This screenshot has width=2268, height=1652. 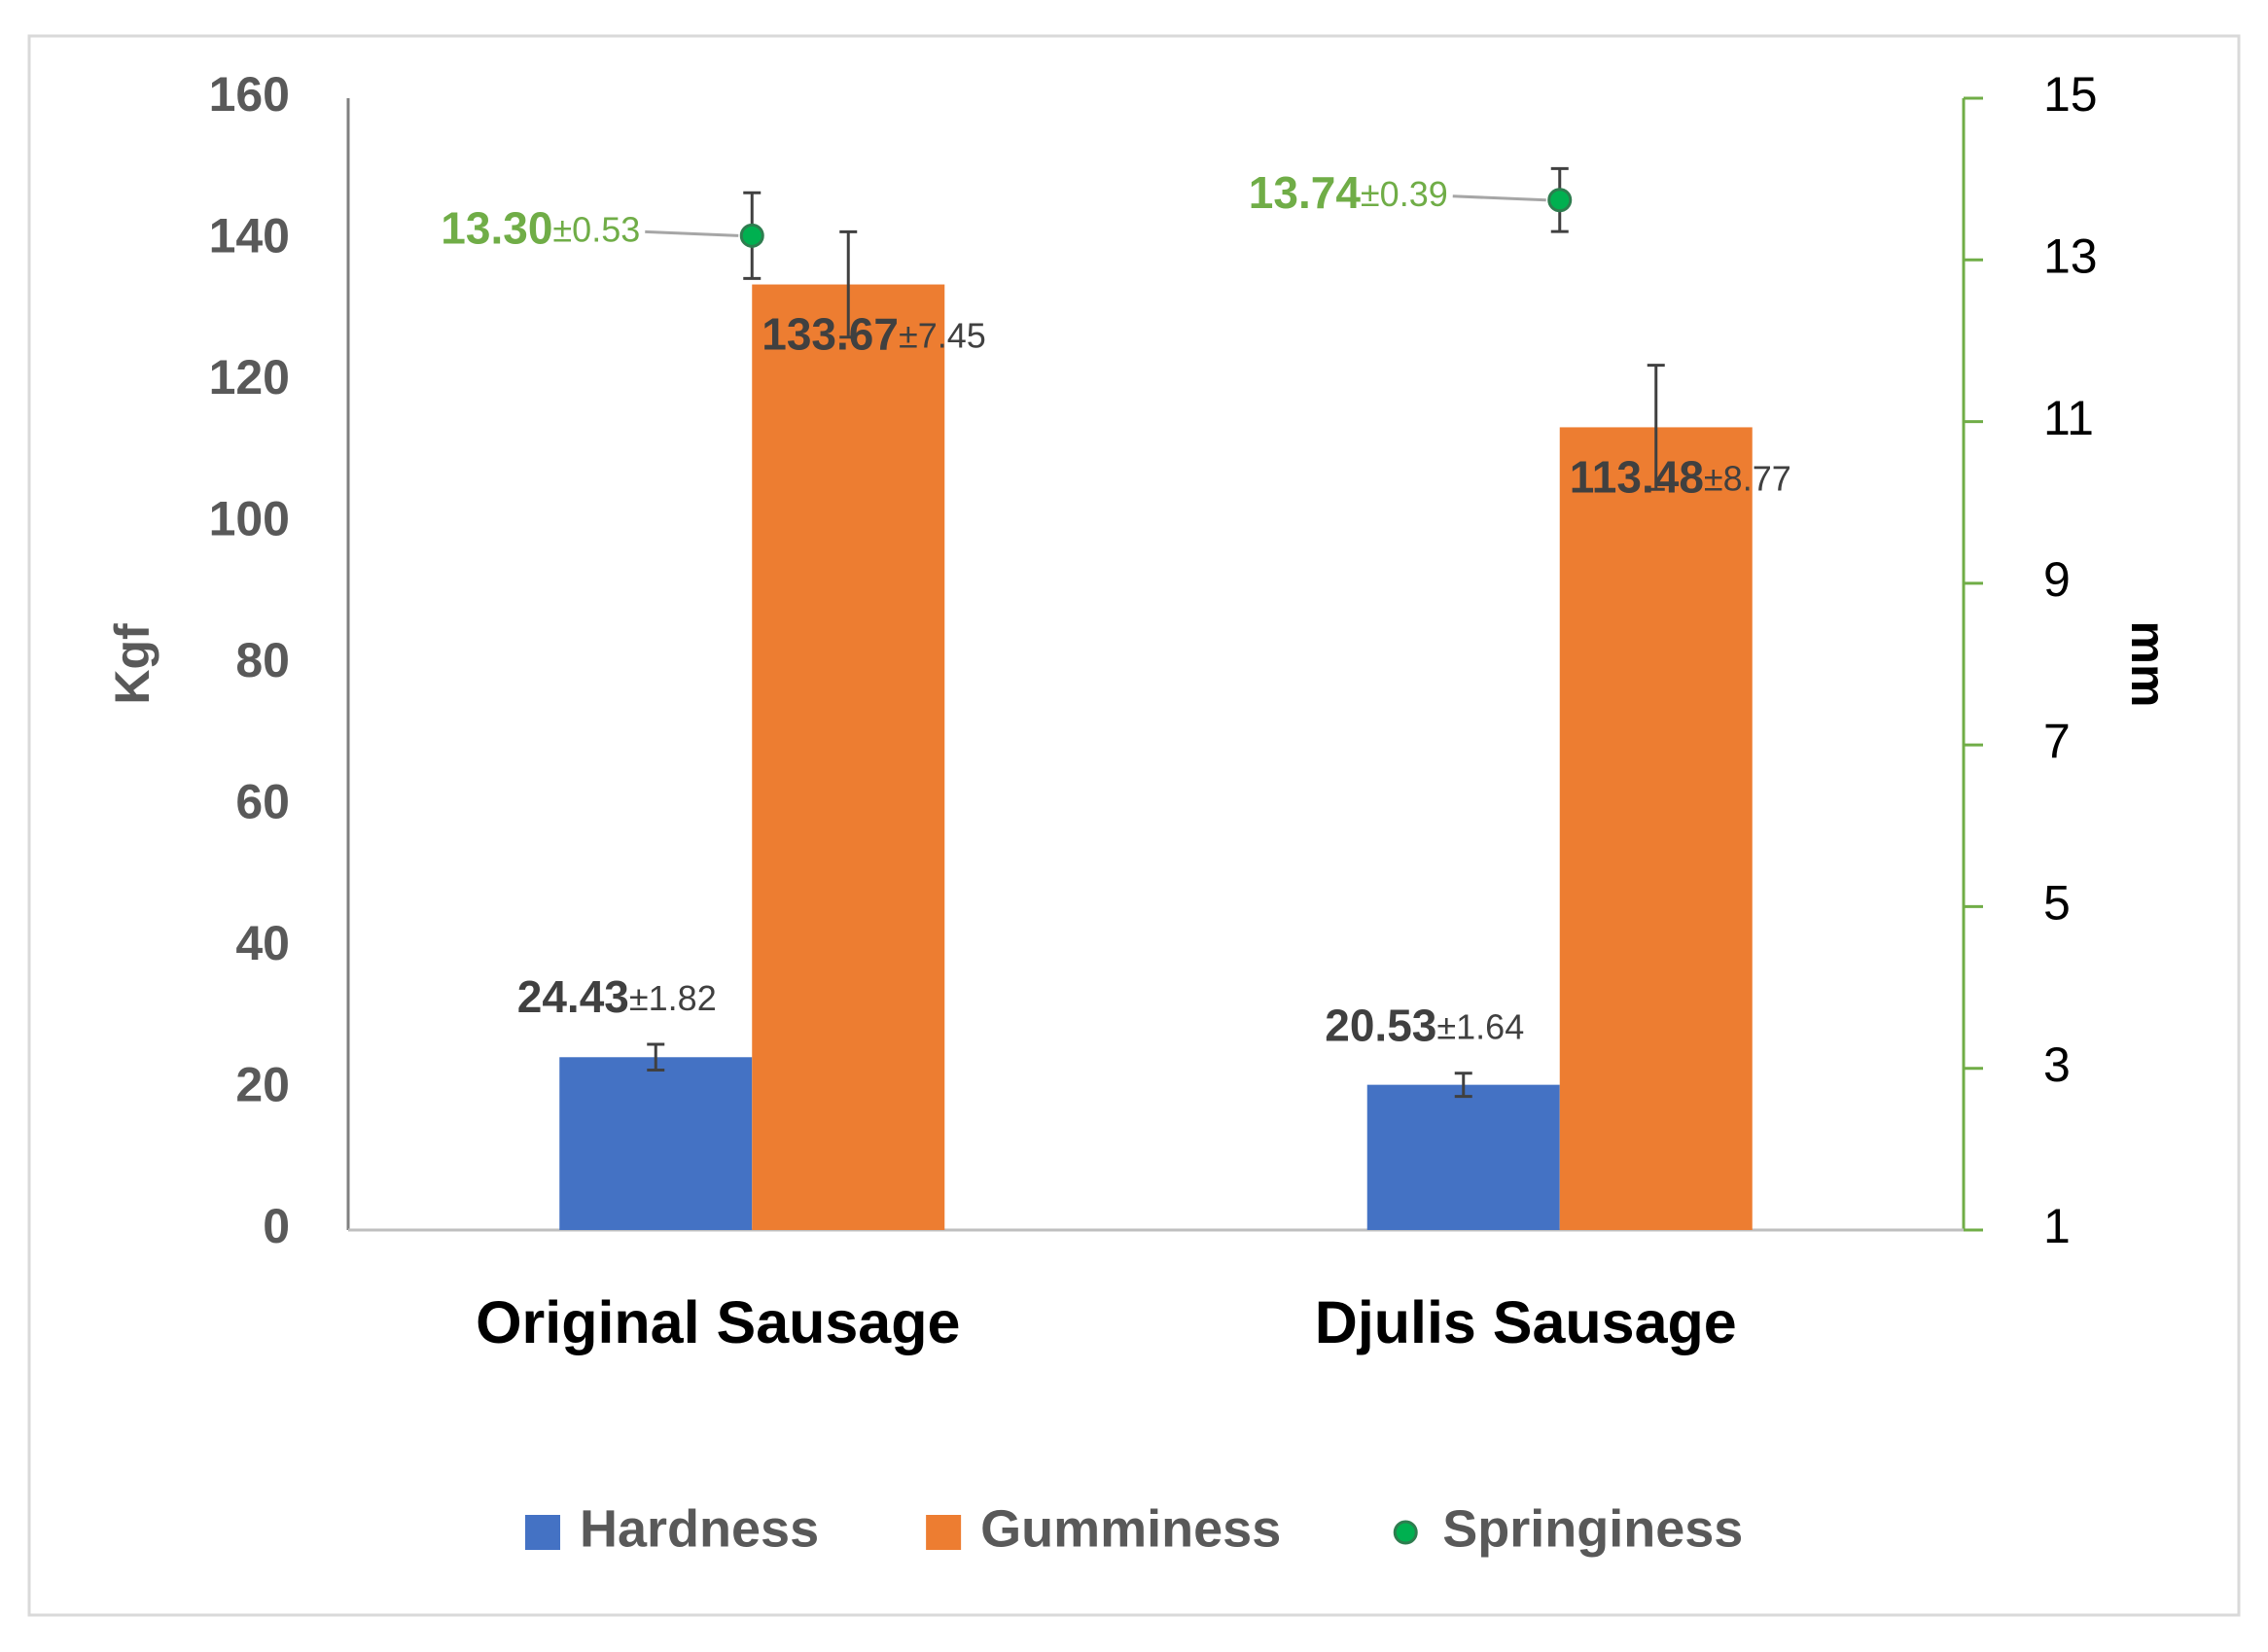 I want to click on y-tick-label: 0, so click(x=276, y=1226).